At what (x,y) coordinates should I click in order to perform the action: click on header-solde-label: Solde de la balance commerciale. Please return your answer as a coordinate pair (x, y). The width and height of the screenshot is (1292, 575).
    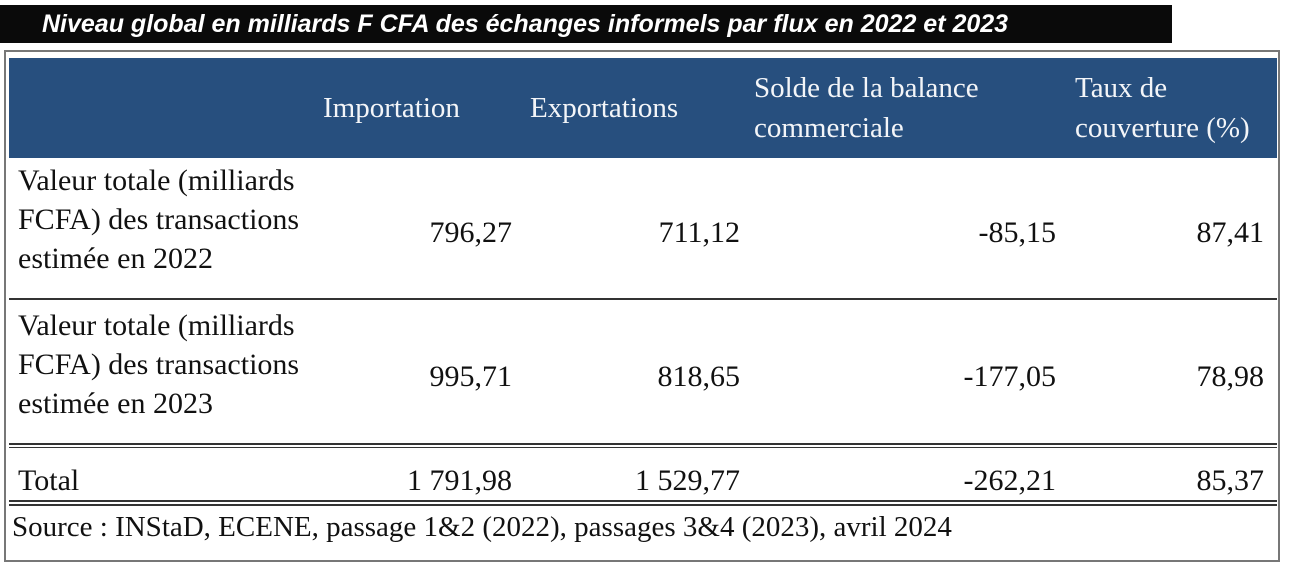
    Looking at the image, I should click on (866, 108).